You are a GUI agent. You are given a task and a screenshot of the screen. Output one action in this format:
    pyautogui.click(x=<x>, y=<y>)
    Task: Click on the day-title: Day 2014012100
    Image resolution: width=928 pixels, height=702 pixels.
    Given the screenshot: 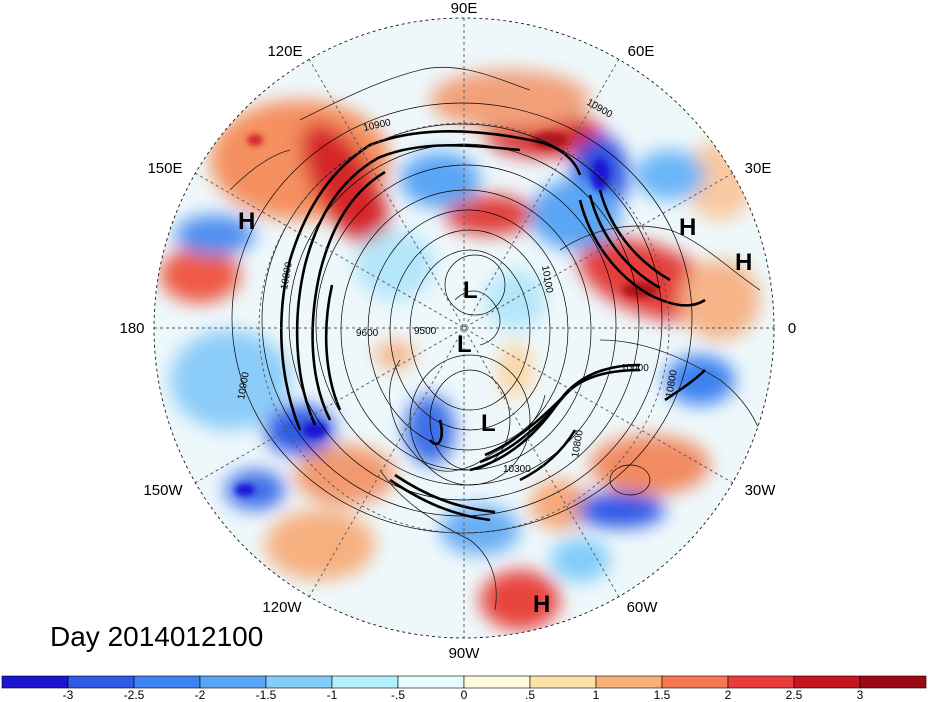 What is the action you would take?
    pyautogui.click(x=156, y=636)
    